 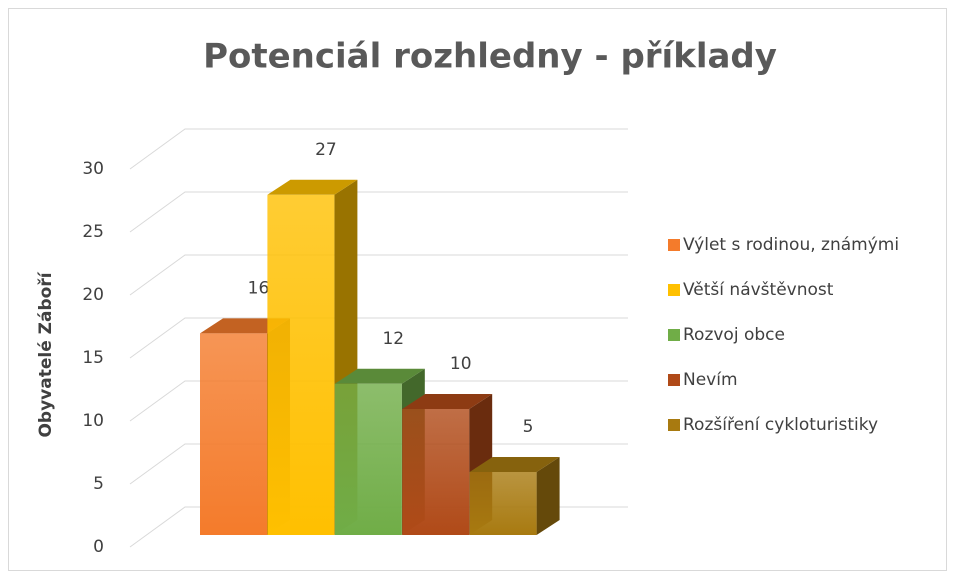 What do you see at coordinates (93, 169) in the screenshot?
I see `y-tick-label: 30` at bounding box center [93, 169].